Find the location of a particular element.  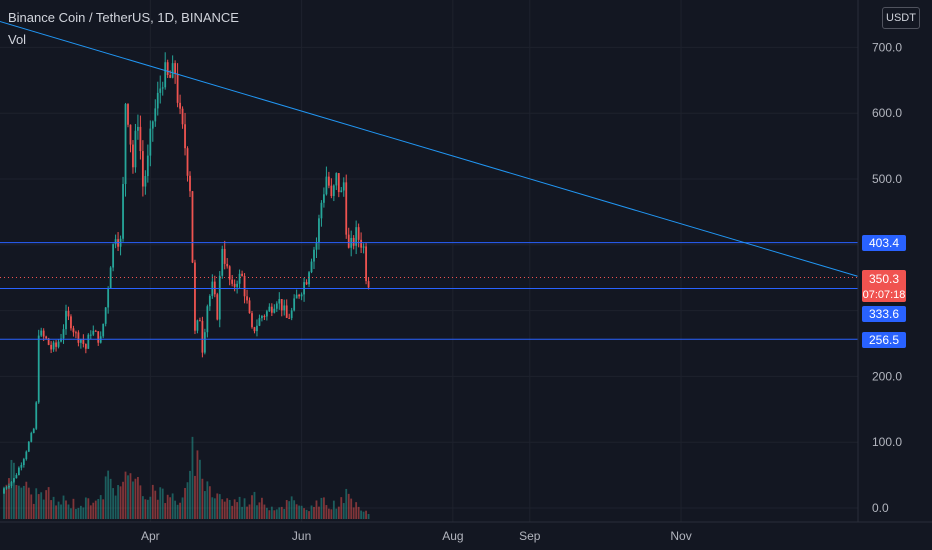

current-price-tag: 350.3 is located at coordinates (884, 279).